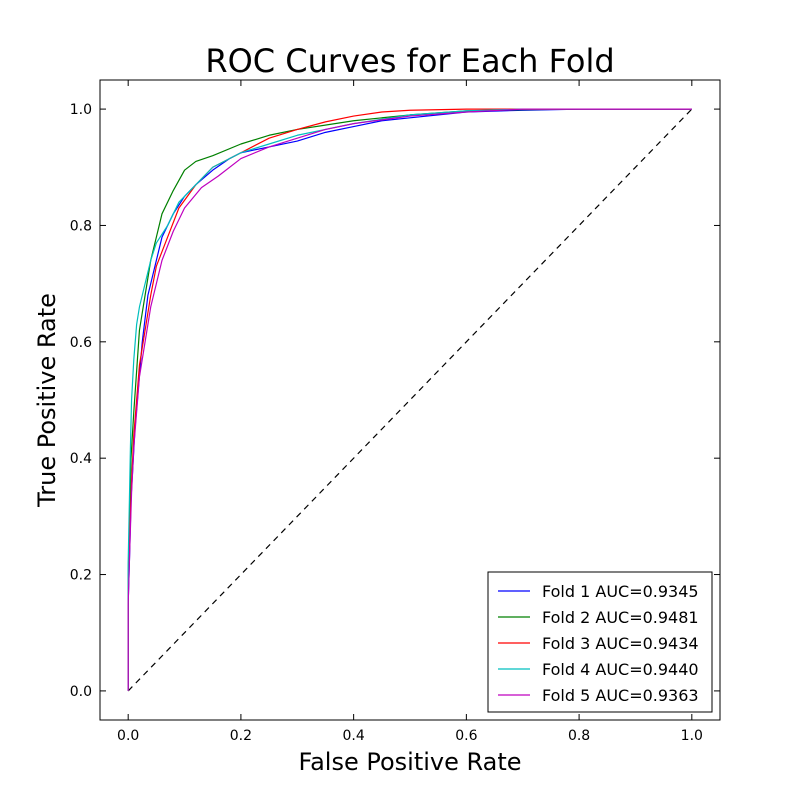 The height and width of the screenshot is (800, 800). Describe the element at coordinates (620, 643) in the screenshot. I see `legend-label-fold-3: Fold 3 AUC=0.9434` at that location.